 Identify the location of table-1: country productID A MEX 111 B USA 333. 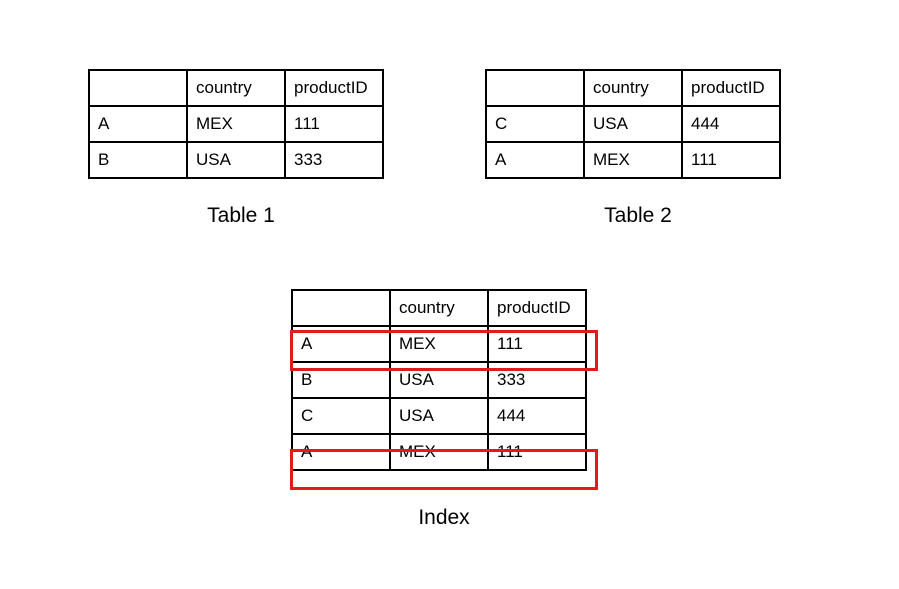
(236, 124).